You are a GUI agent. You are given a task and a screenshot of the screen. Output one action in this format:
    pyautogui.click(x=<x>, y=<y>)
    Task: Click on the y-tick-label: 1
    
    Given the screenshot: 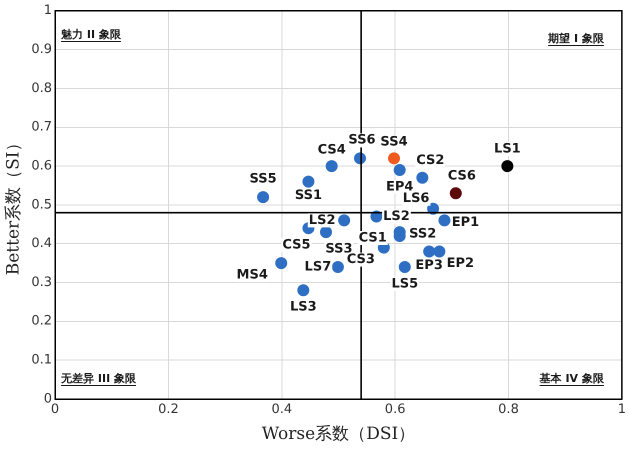 What is the action you would take?
    pyautogui.click(x=48, y=10)
    